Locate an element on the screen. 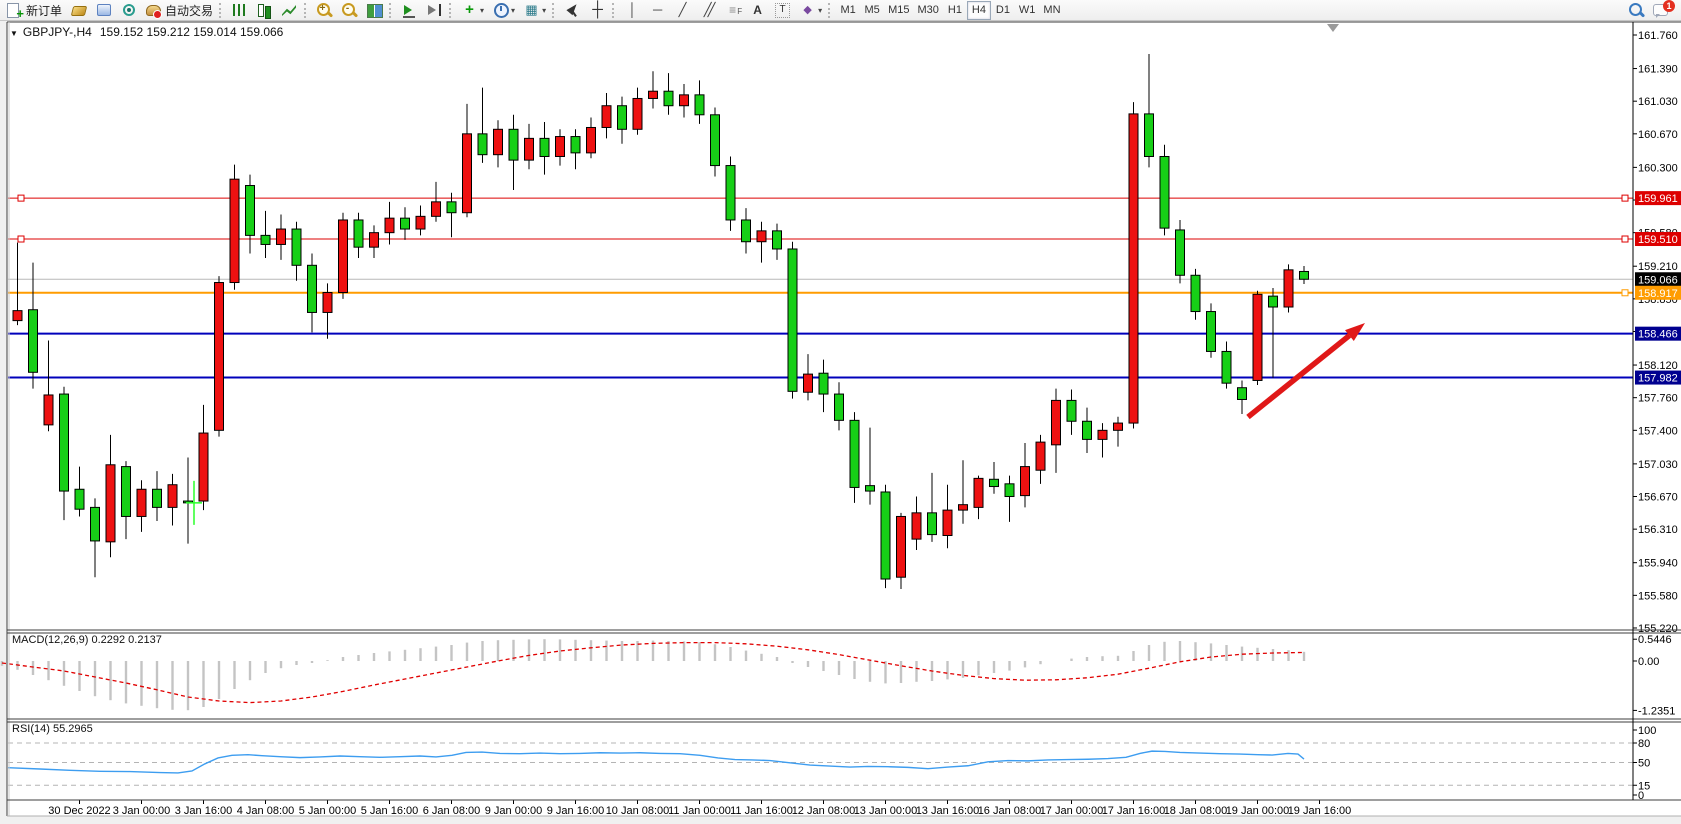 This screenshot has width=1681, height=824. time-axis-label: 10 Jan 08:00 is located at coordinates (638, 811).